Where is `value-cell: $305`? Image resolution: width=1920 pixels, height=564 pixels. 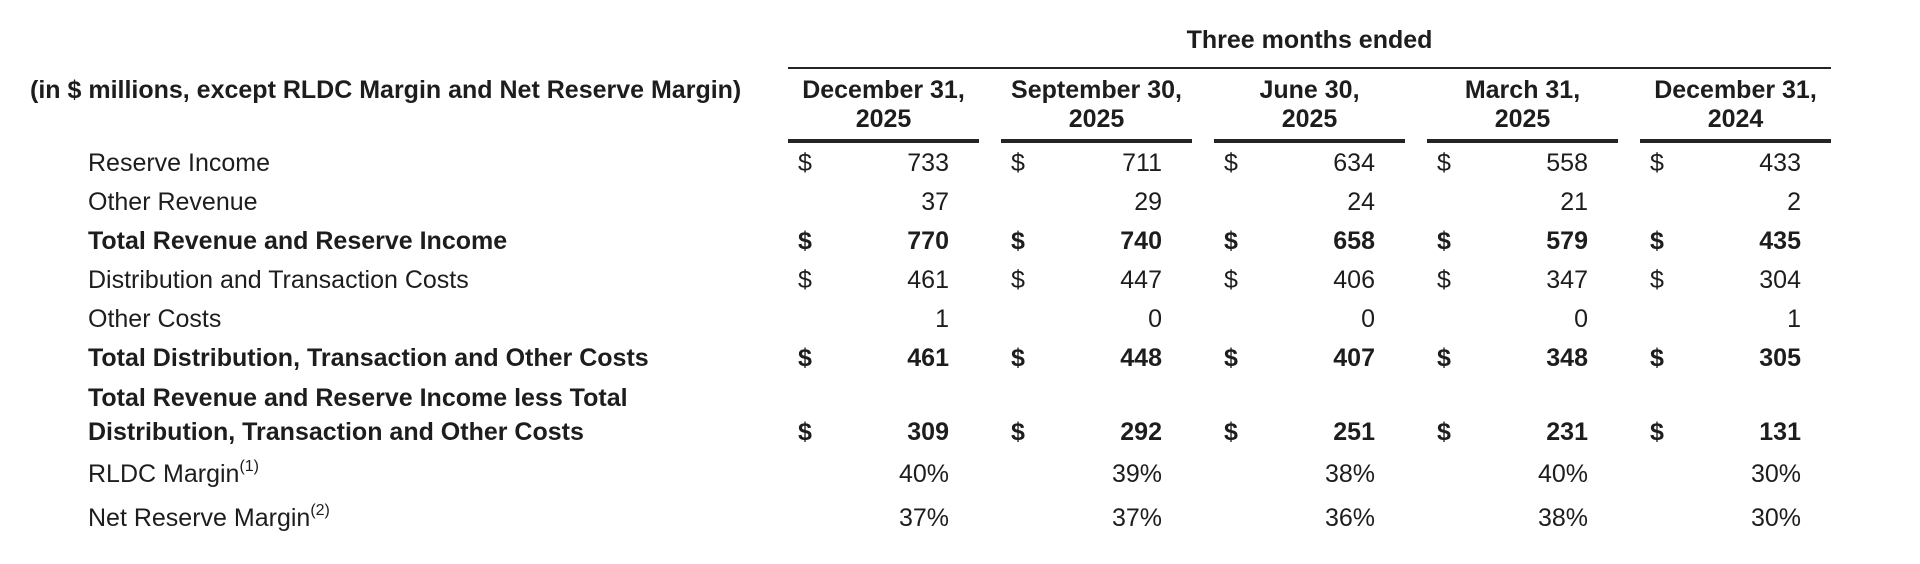 value-cell: $305 is located at coordinates (1735, 358).